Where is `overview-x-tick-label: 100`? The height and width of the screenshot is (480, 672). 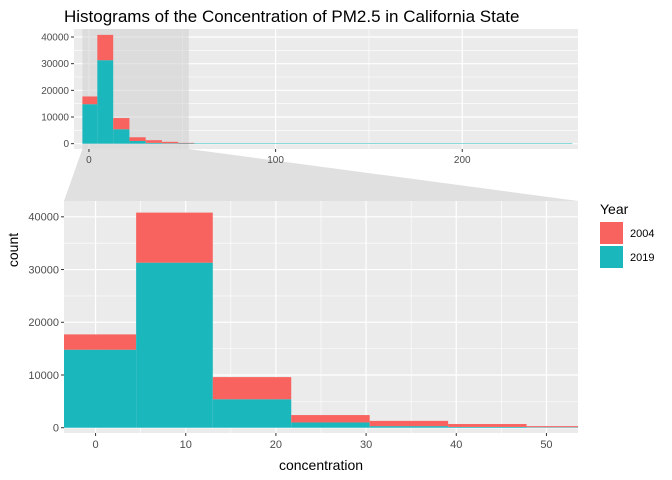
overview-x-tick-label: 100 is located at coordinates (275, 160).